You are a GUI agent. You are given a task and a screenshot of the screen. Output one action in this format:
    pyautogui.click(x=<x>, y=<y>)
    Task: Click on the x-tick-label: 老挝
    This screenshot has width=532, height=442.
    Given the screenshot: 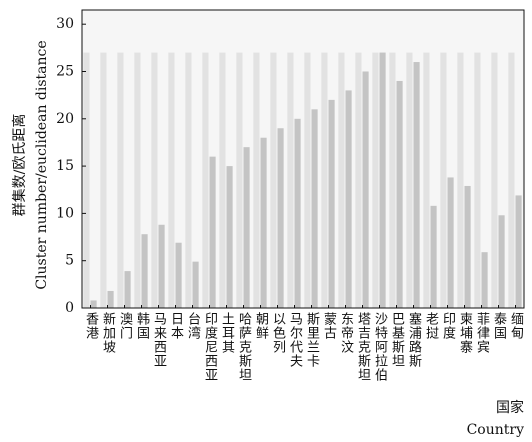 What is the action you would take?
    pyautogui.click(x=431, y=326)
    